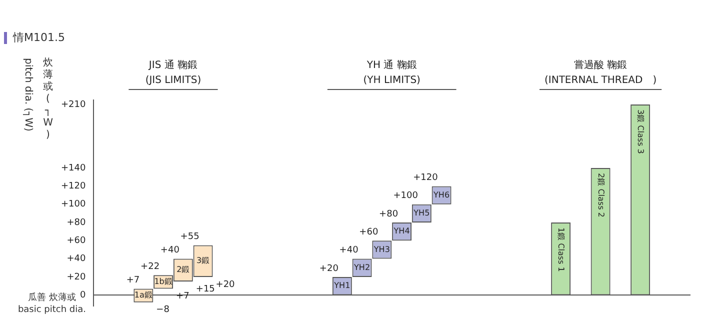 The height and width of the screenshot is (328, 708). Describe the element at coordinates (341, 285) in the screenshot. I see `x-tick-label: YH1` at that location.